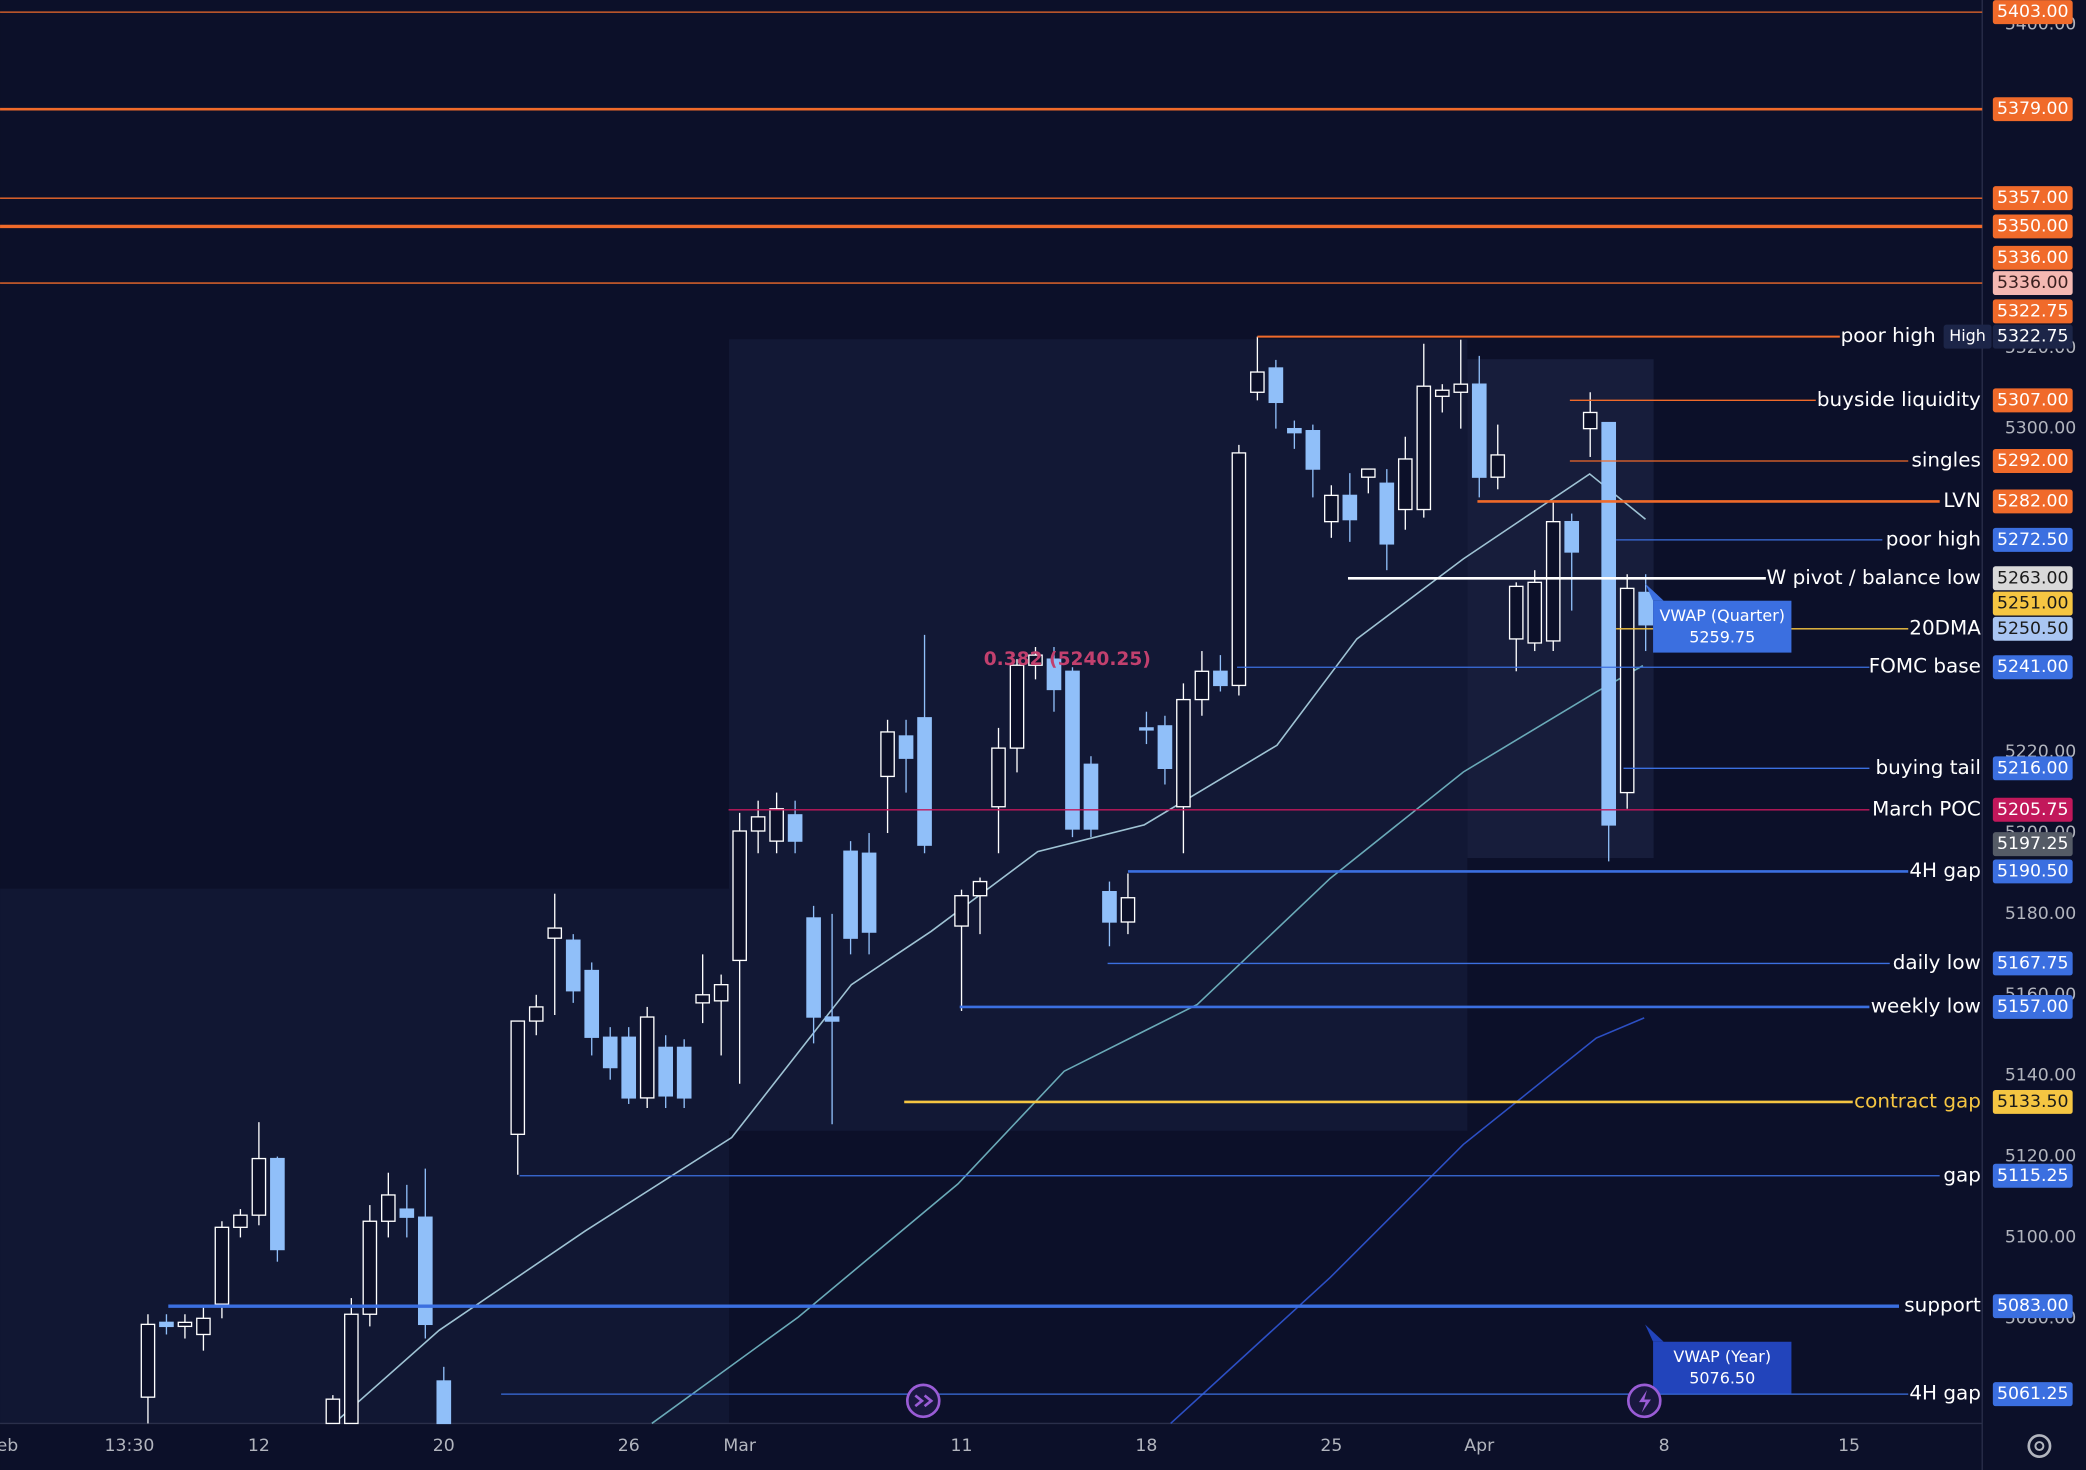  Describe the element at coordinates (1722, 626) in the screenshot. I see `vwap-box` at that location.